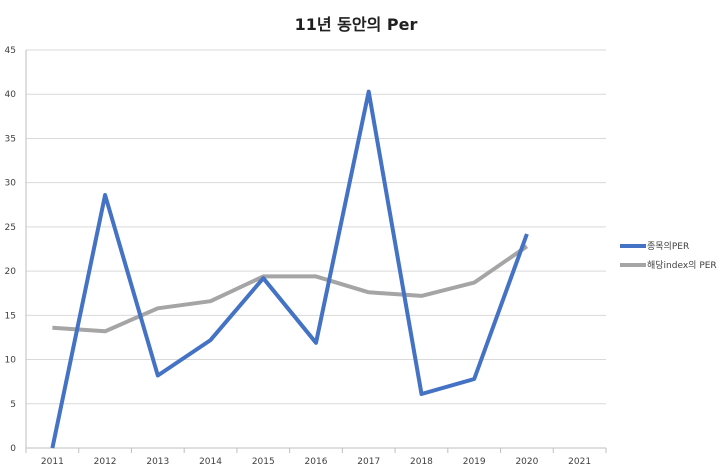  I want to click on legend: 종목의PER 해당index의 PER, so click(668, 256).